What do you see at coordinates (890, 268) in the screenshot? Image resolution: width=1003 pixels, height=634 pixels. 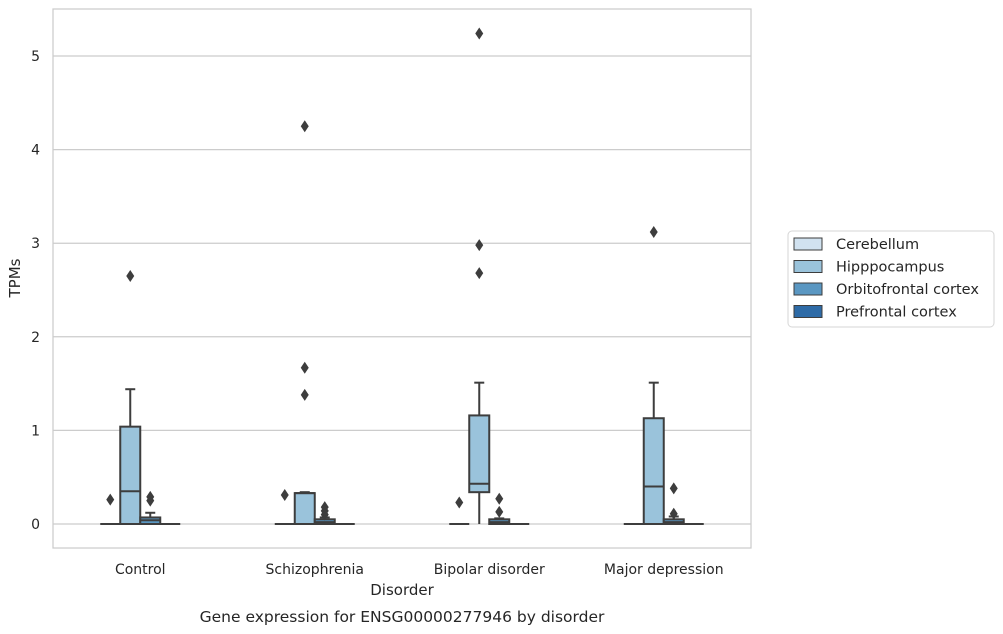 I see `legend-label: Hipppocampus` at bounding box center [890, 268].